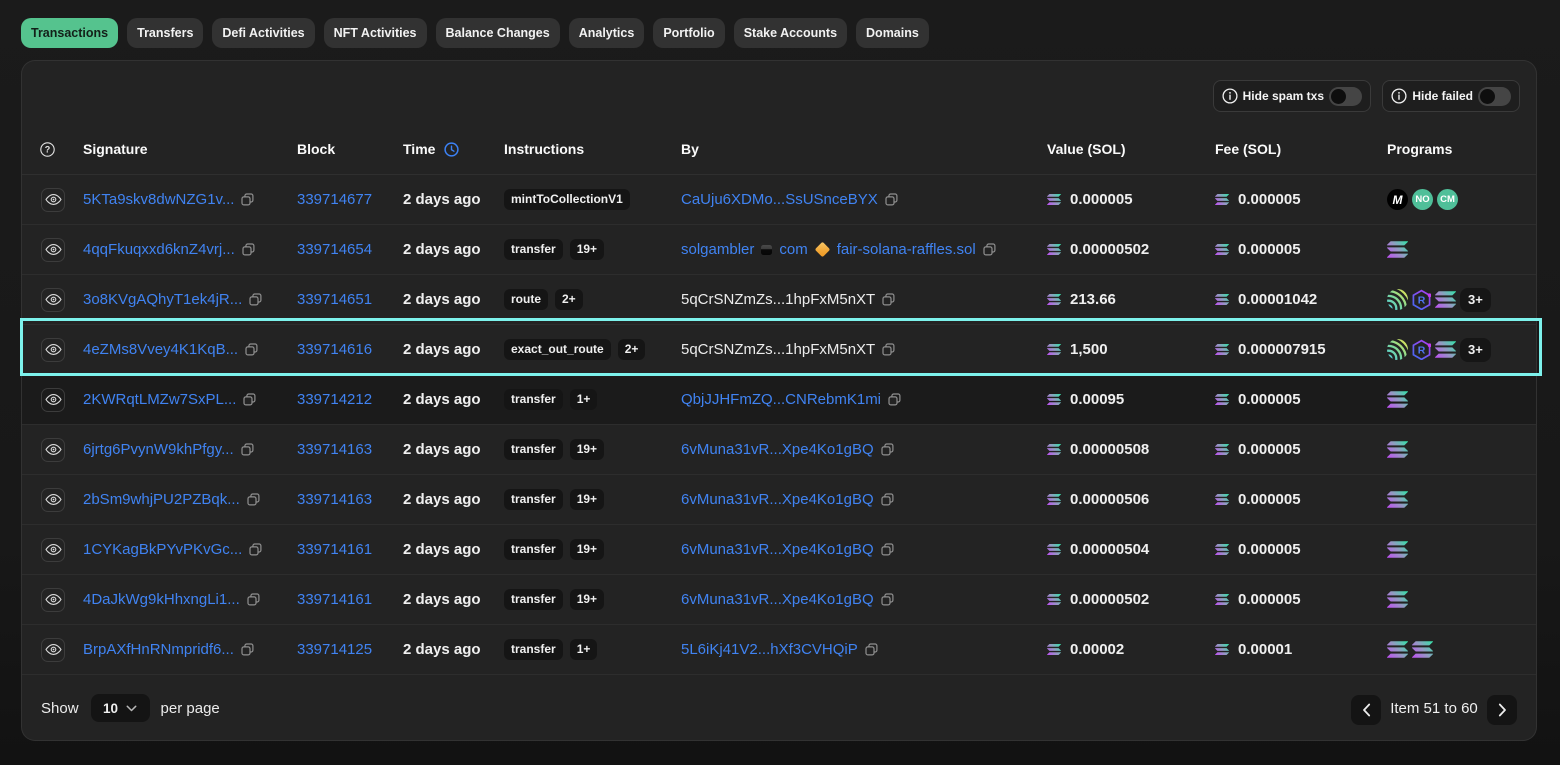 Image resolution: width=1560 pixels, height=765 pixels. I want to click on svg-text: M, so click(1398, 200).